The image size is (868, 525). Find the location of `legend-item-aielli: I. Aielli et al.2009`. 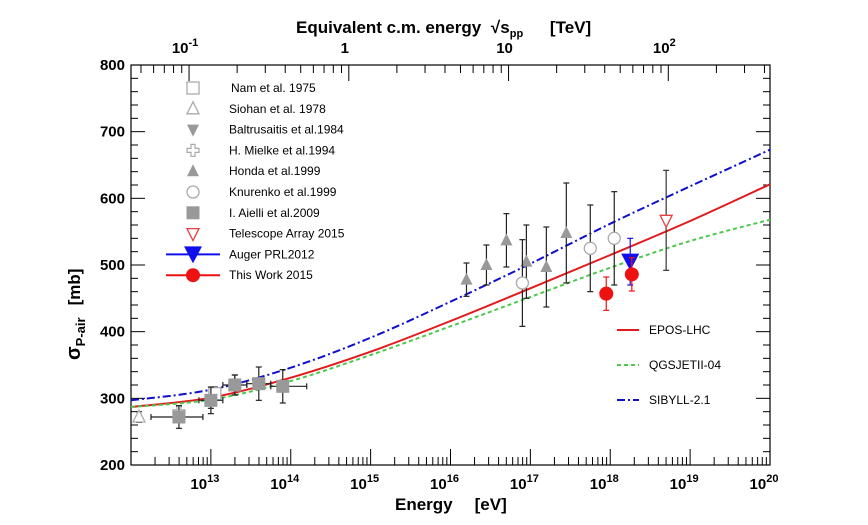

legend-item-aielli: I. Aielli et al.2009 is located at coordinates (253, 213).